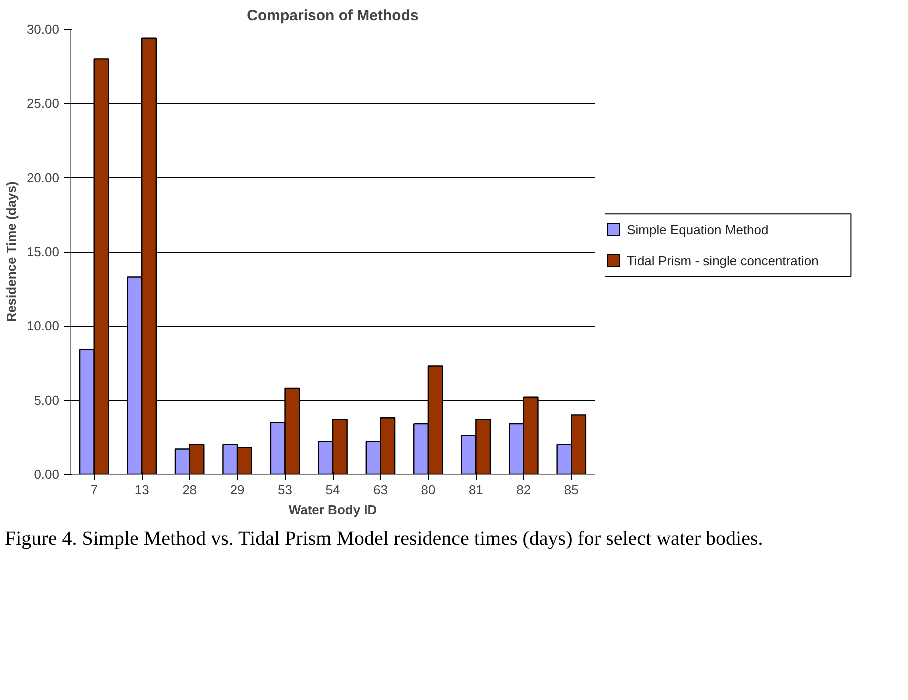 The width and height of the screenshot is (908, 700). What do you see at coordinates (47, 474) in the screenshot?
I see `y-tick-label: 0.00` at bounding box center [47, 474].